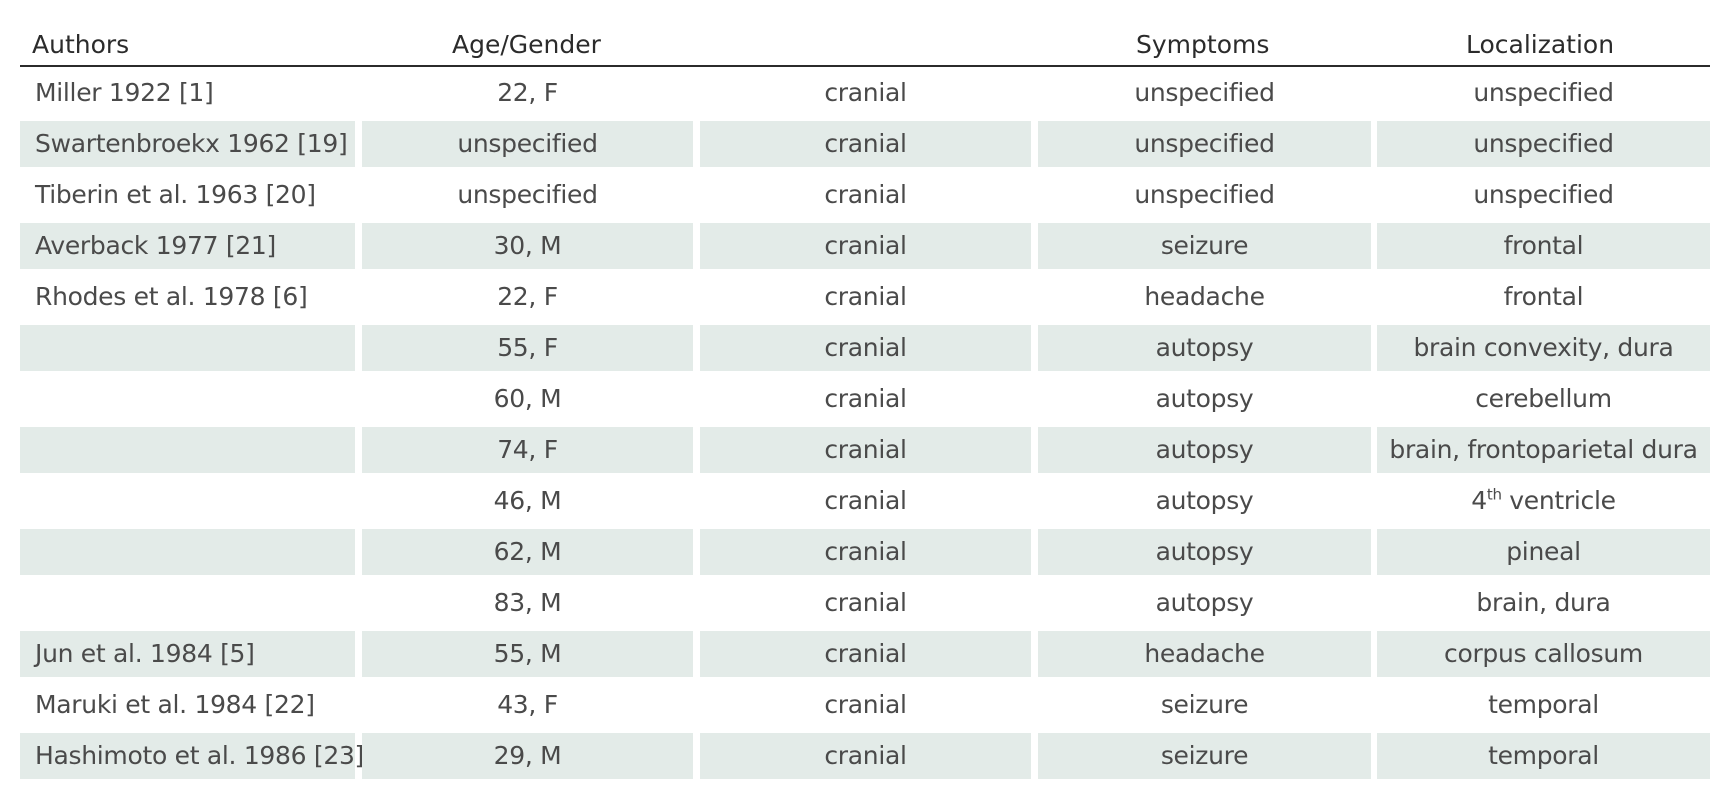 The height and width of the screenshot is (800, 1727). I want to click on age-gender-cell: 62, M, so click(527, 552).